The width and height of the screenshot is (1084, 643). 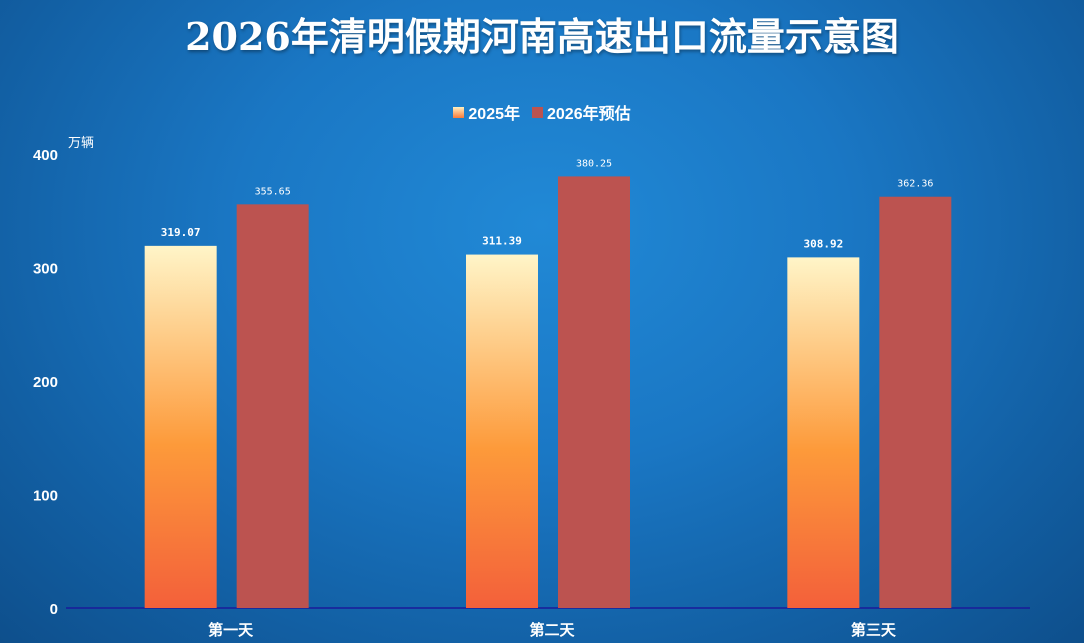 I want to click on data-label: 319.07, so click(x=181, y=232).